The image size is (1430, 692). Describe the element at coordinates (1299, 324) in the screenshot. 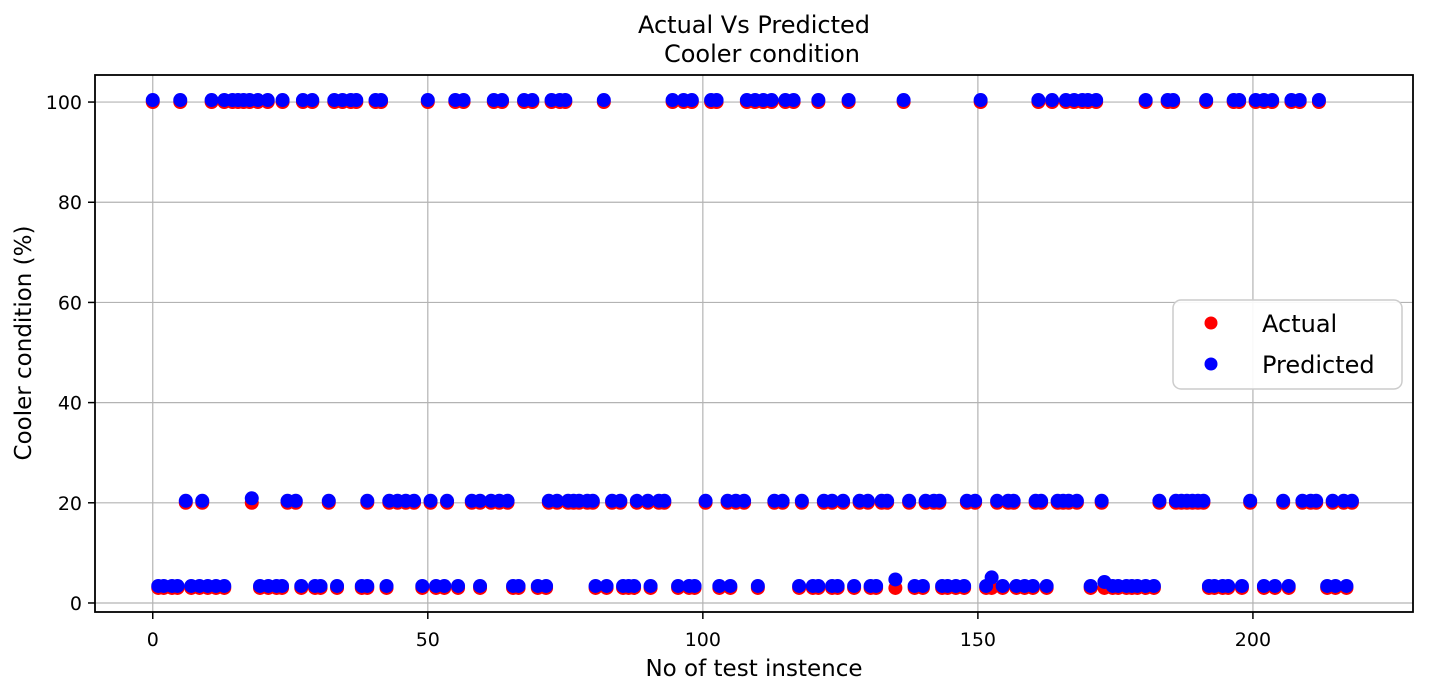

I see `legend-label-actual: Actual` at that location.